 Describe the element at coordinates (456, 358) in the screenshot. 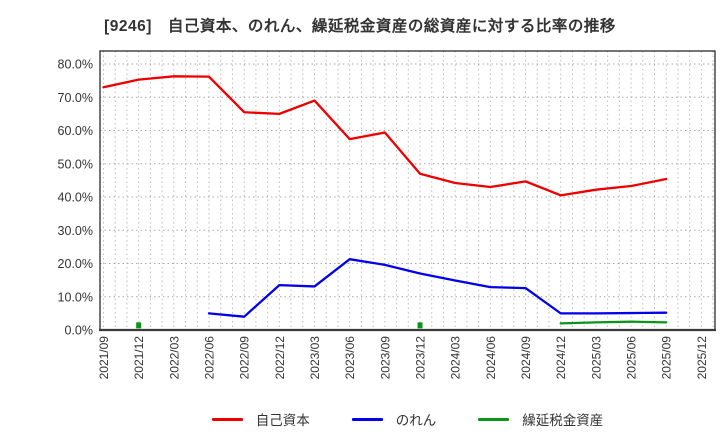

I see `svg-text: 2024/03` at that location.